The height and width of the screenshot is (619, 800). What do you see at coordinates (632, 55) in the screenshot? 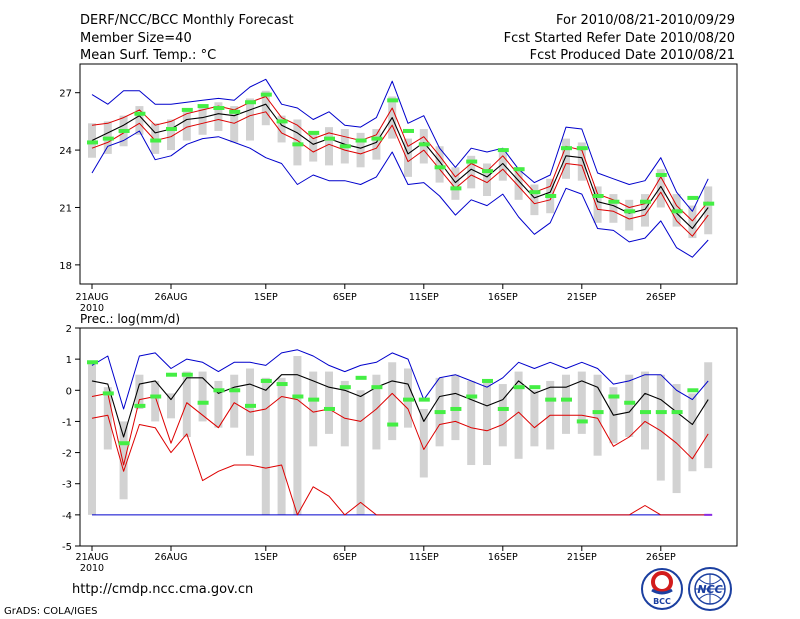
I see `produced-date: Fcst Produced Date 2010/08/21` at bounding box center [632, 55].